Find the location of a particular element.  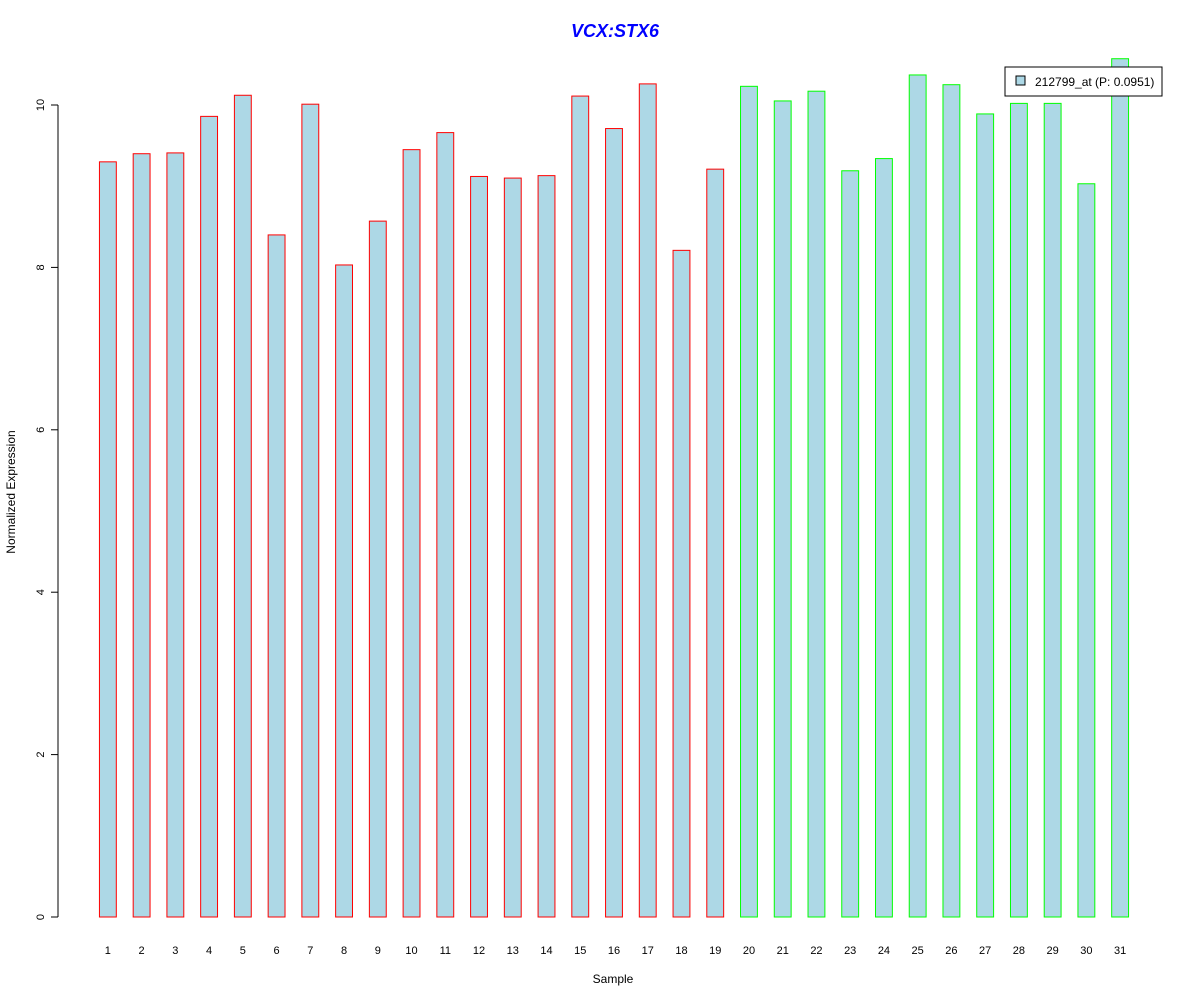

legend: 212799_at (P: 0.0951) is located at coordinates (1083, 81).